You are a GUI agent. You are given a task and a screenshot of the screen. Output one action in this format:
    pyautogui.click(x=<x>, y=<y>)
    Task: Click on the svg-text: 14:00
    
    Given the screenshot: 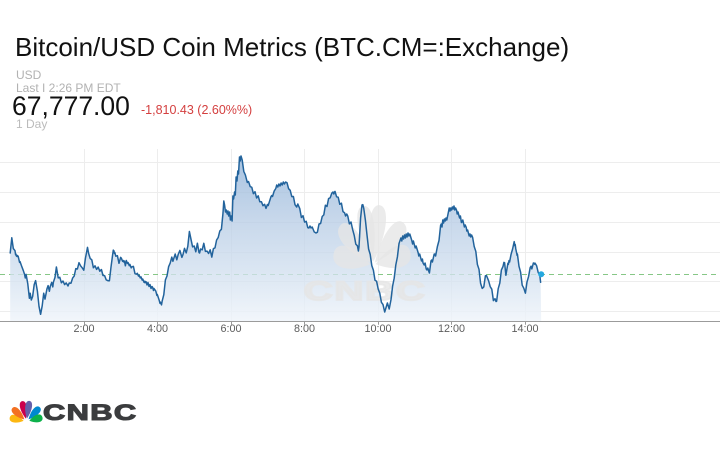 What is the action you would take?
    pyautogui.click(x=524, y=329)
    